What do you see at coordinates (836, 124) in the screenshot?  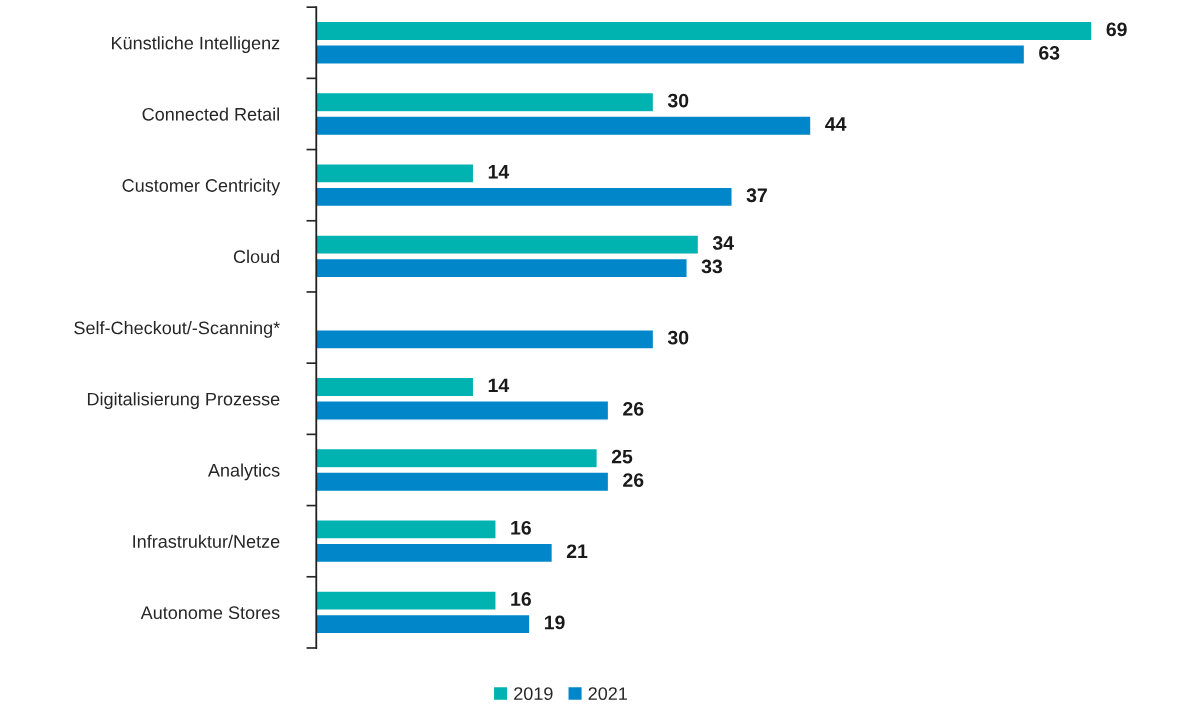 I see `data-label: 44` at bounding box center [836, 124].